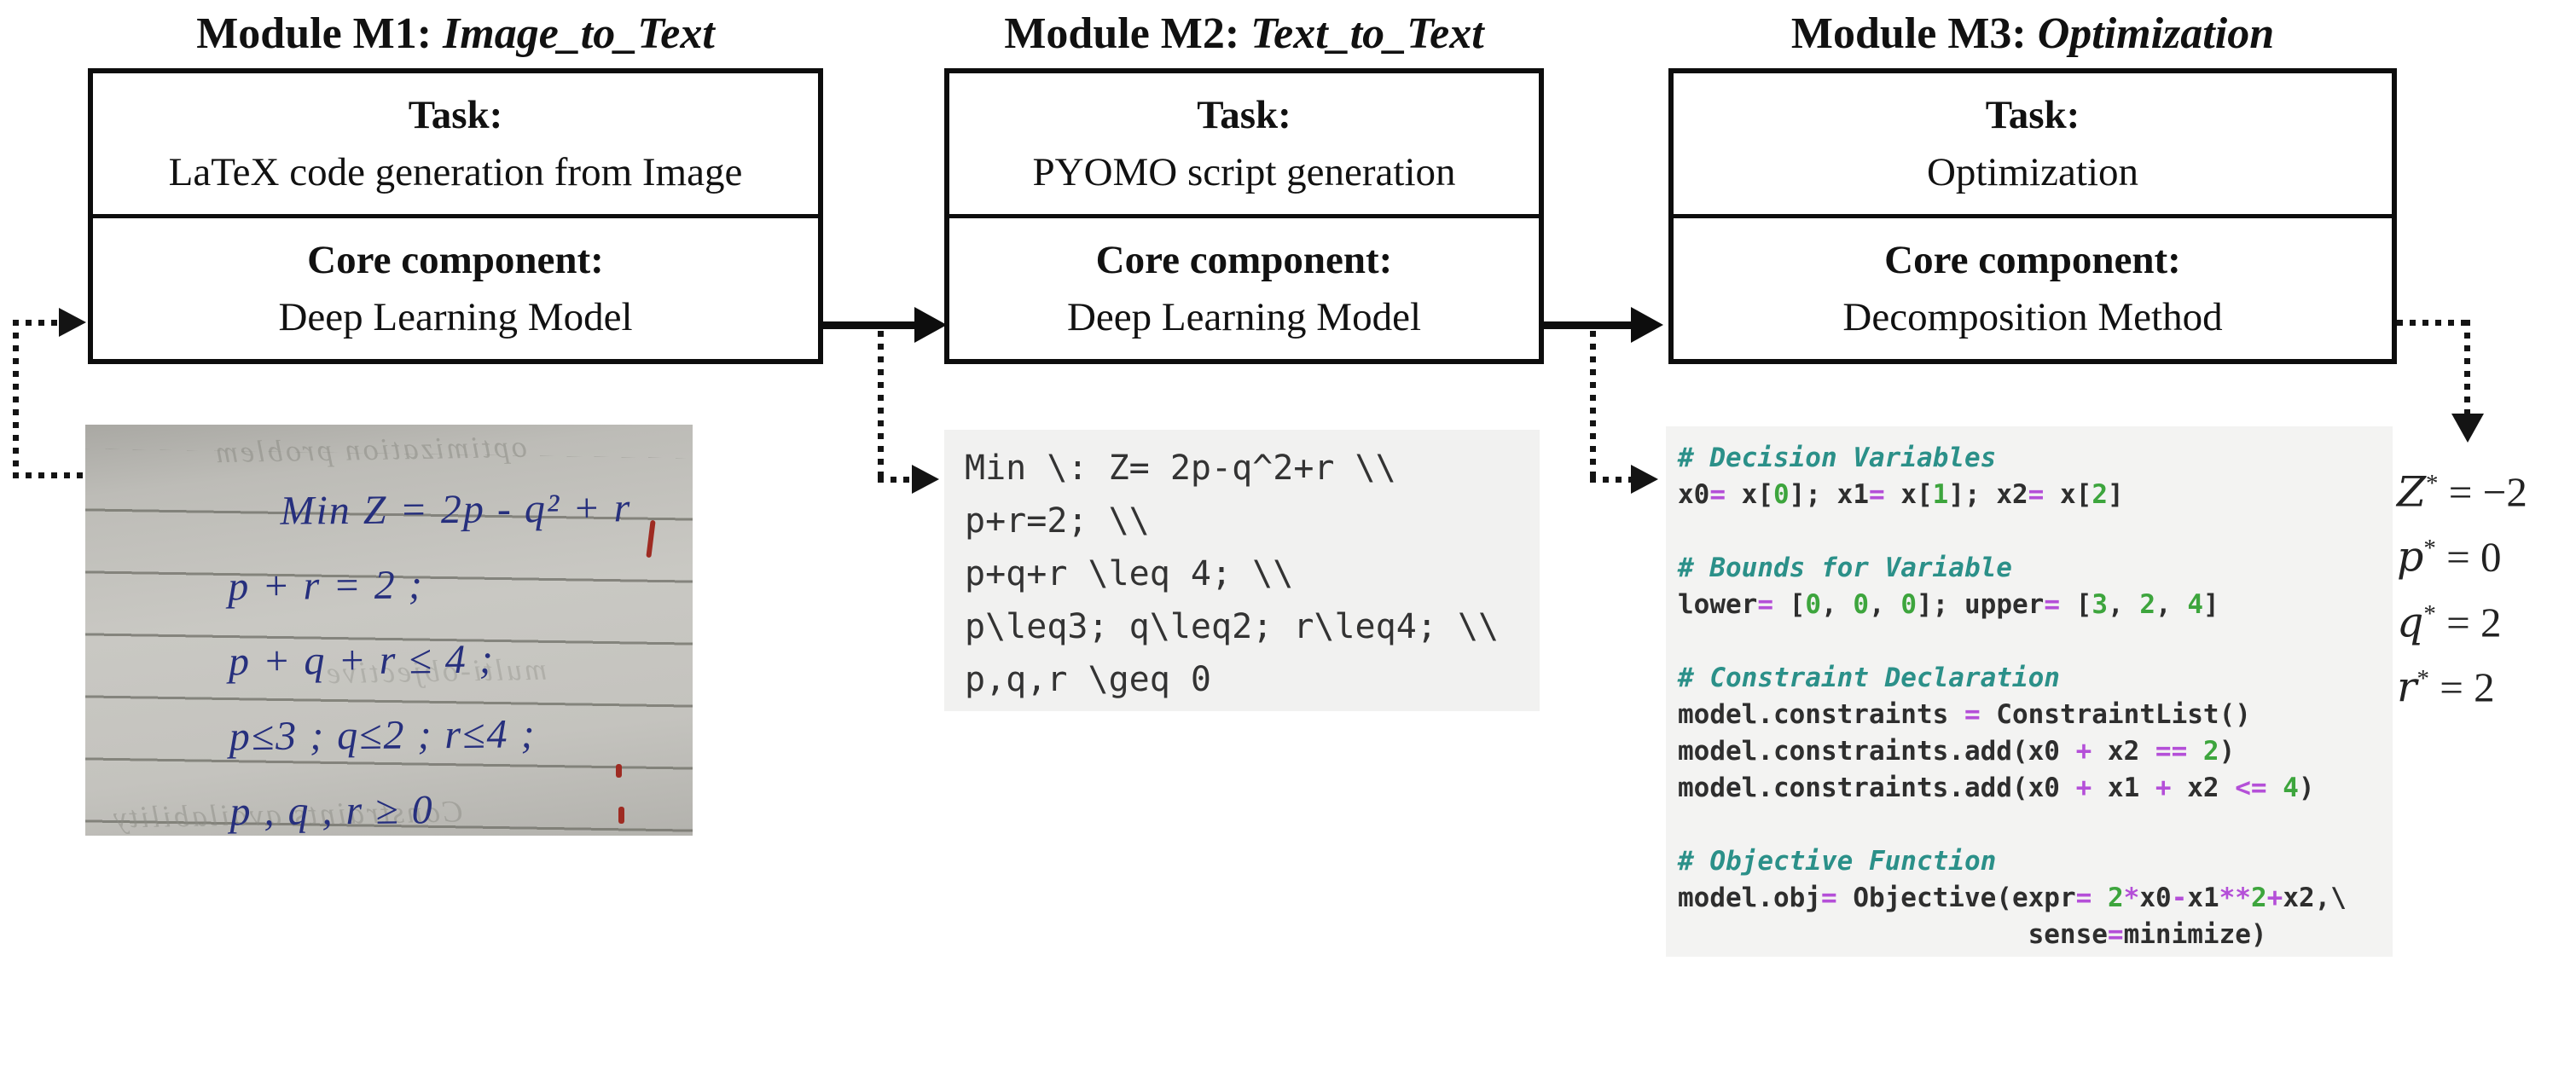  What do you see at coordinates (1869, 678) in the screenshot?
I see `python-code-line: # Constraint Declaration` at bounding box center [1869, 678].